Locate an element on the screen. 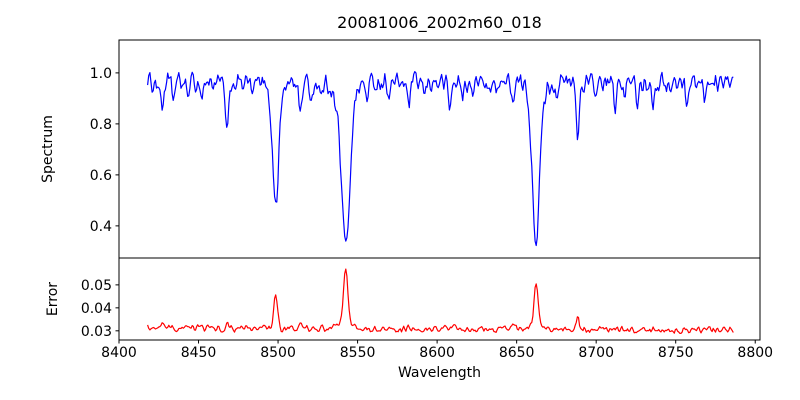 The height and width of the screenshot is (400, 800). y-tick-label: 0.4 is located at coordinates (101, 227).